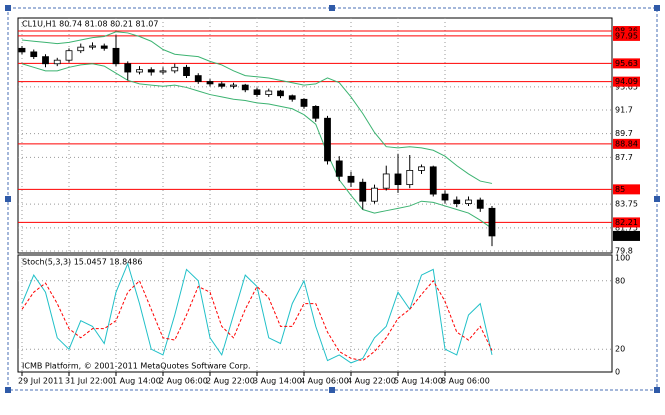 The image size is (665, 415). I want to click on level-label: 82.21, so click(626, 222).